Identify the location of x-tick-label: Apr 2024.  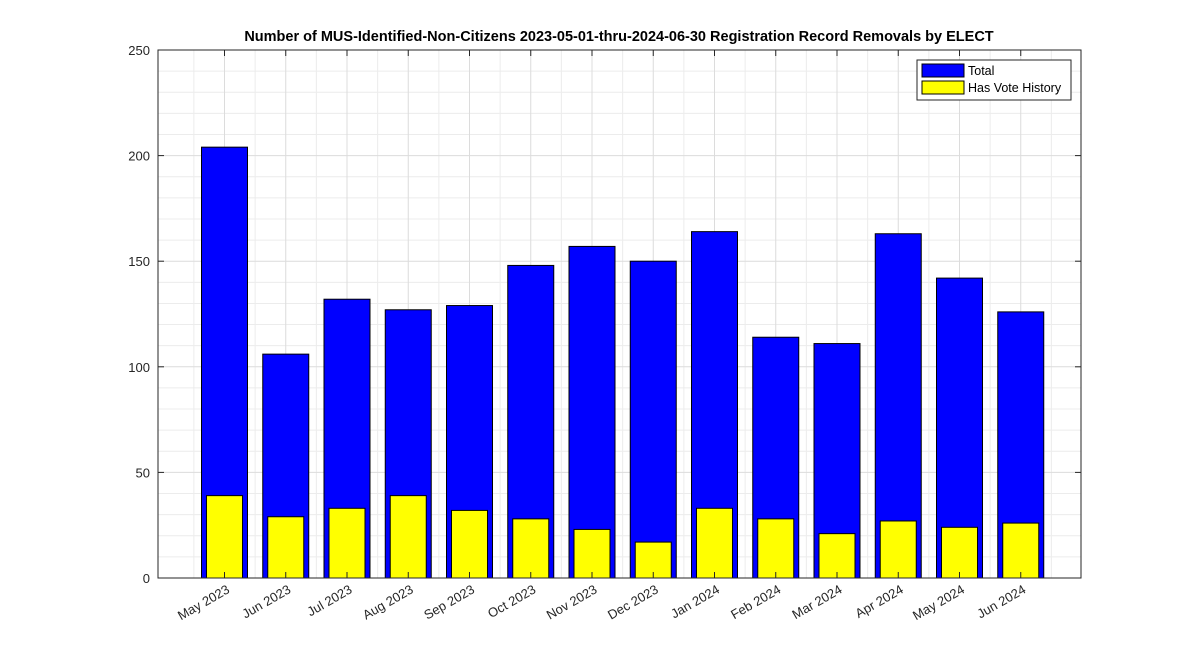
(879, 601).